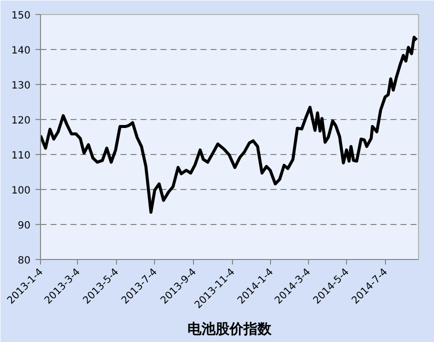 This screenshot has height=342, width=434. What do you see at coordinates (24, 226) in the screenshot?
I see `y-tick-label: 90` at bounding box center [24, 226].